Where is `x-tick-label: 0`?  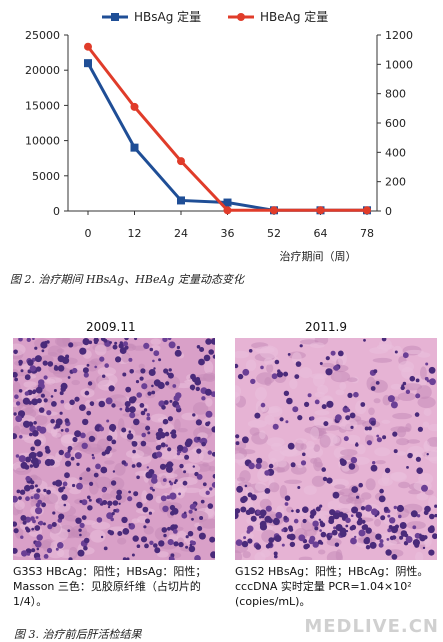 x-tick-label: 0 is located at coordinates (88, 233).